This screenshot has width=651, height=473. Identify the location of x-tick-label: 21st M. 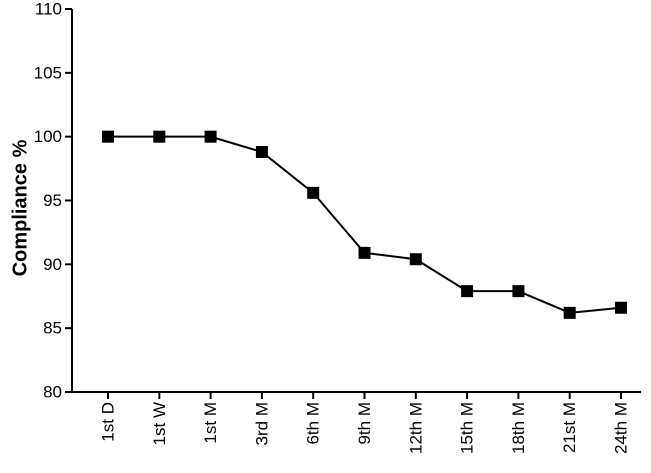
(569, 427).